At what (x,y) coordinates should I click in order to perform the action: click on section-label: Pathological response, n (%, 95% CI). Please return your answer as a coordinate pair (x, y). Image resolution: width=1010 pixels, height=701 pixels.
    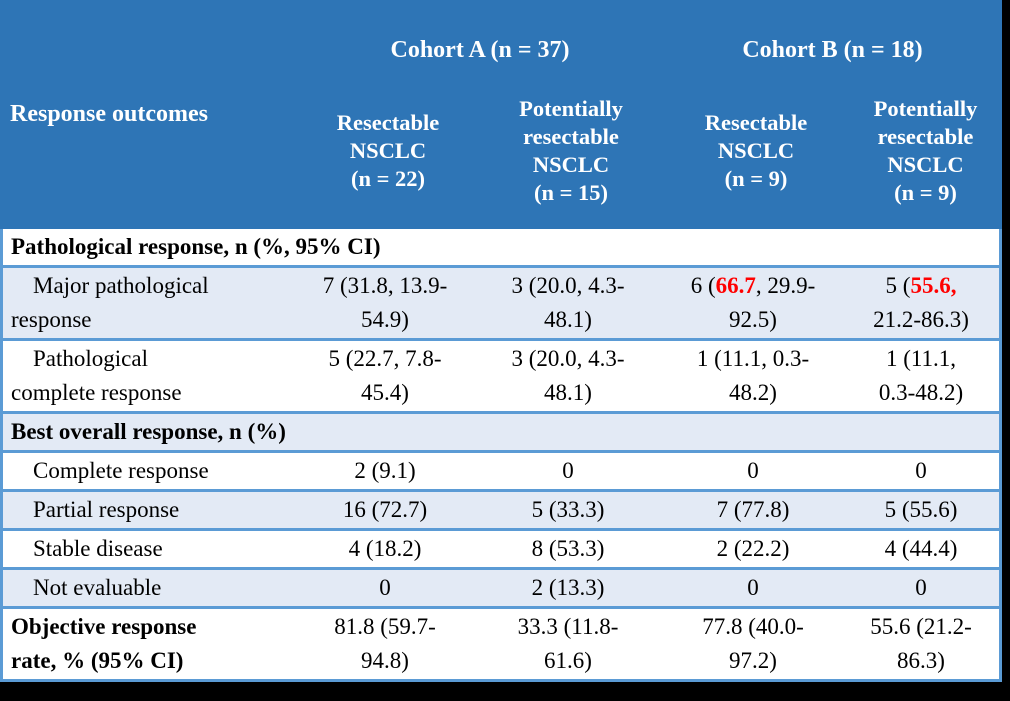
    Looking at the image, I should click on (196, 246).